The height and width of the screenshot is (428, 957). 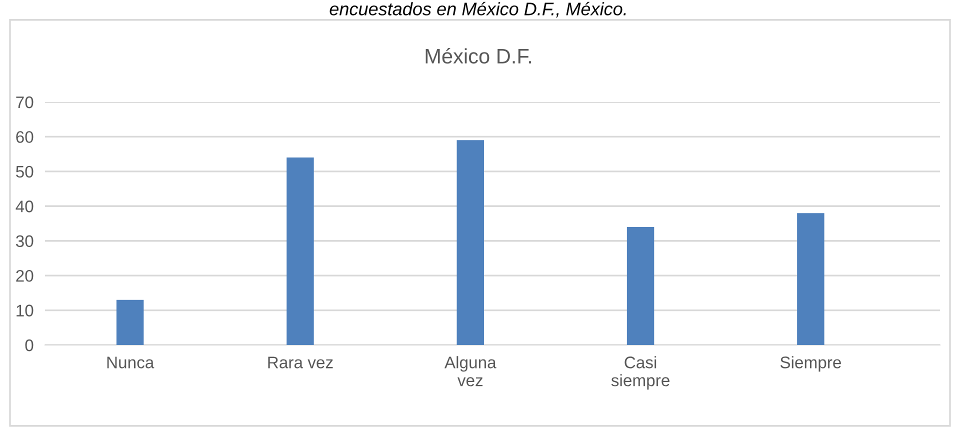 What do you see at coordinates (25, 102) in the screenshot?
I see `y-tick-label: 70` at bounding box center [25, 102].